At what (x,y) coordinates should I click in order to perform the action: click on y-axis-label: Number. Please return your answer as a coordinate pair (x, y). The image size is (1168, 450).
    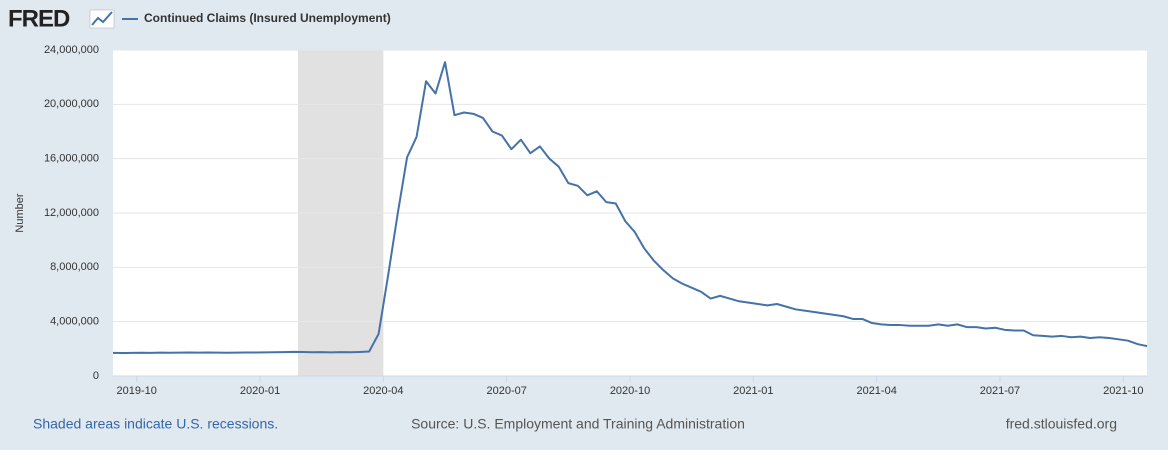
    Looking at the image, I should click on (20, 212).